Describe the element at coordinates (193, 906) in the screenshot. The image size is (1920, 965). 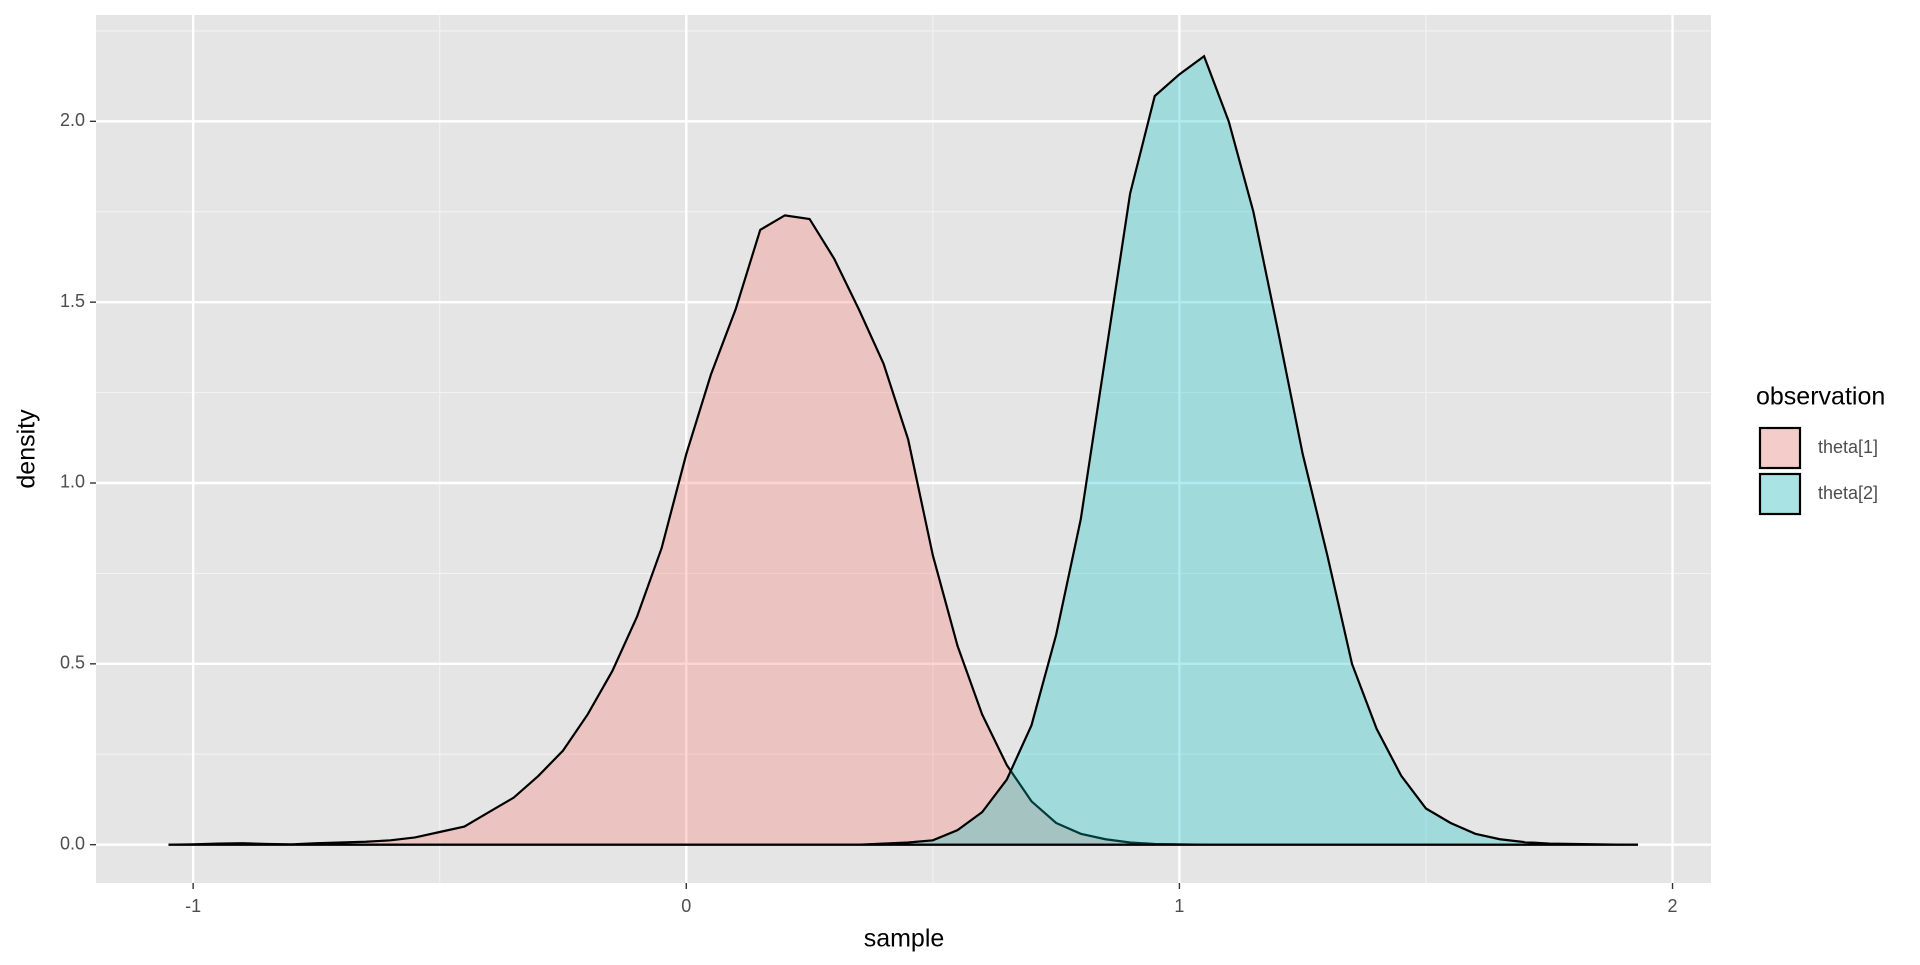
I see `x-tick-label: -1` at that location.